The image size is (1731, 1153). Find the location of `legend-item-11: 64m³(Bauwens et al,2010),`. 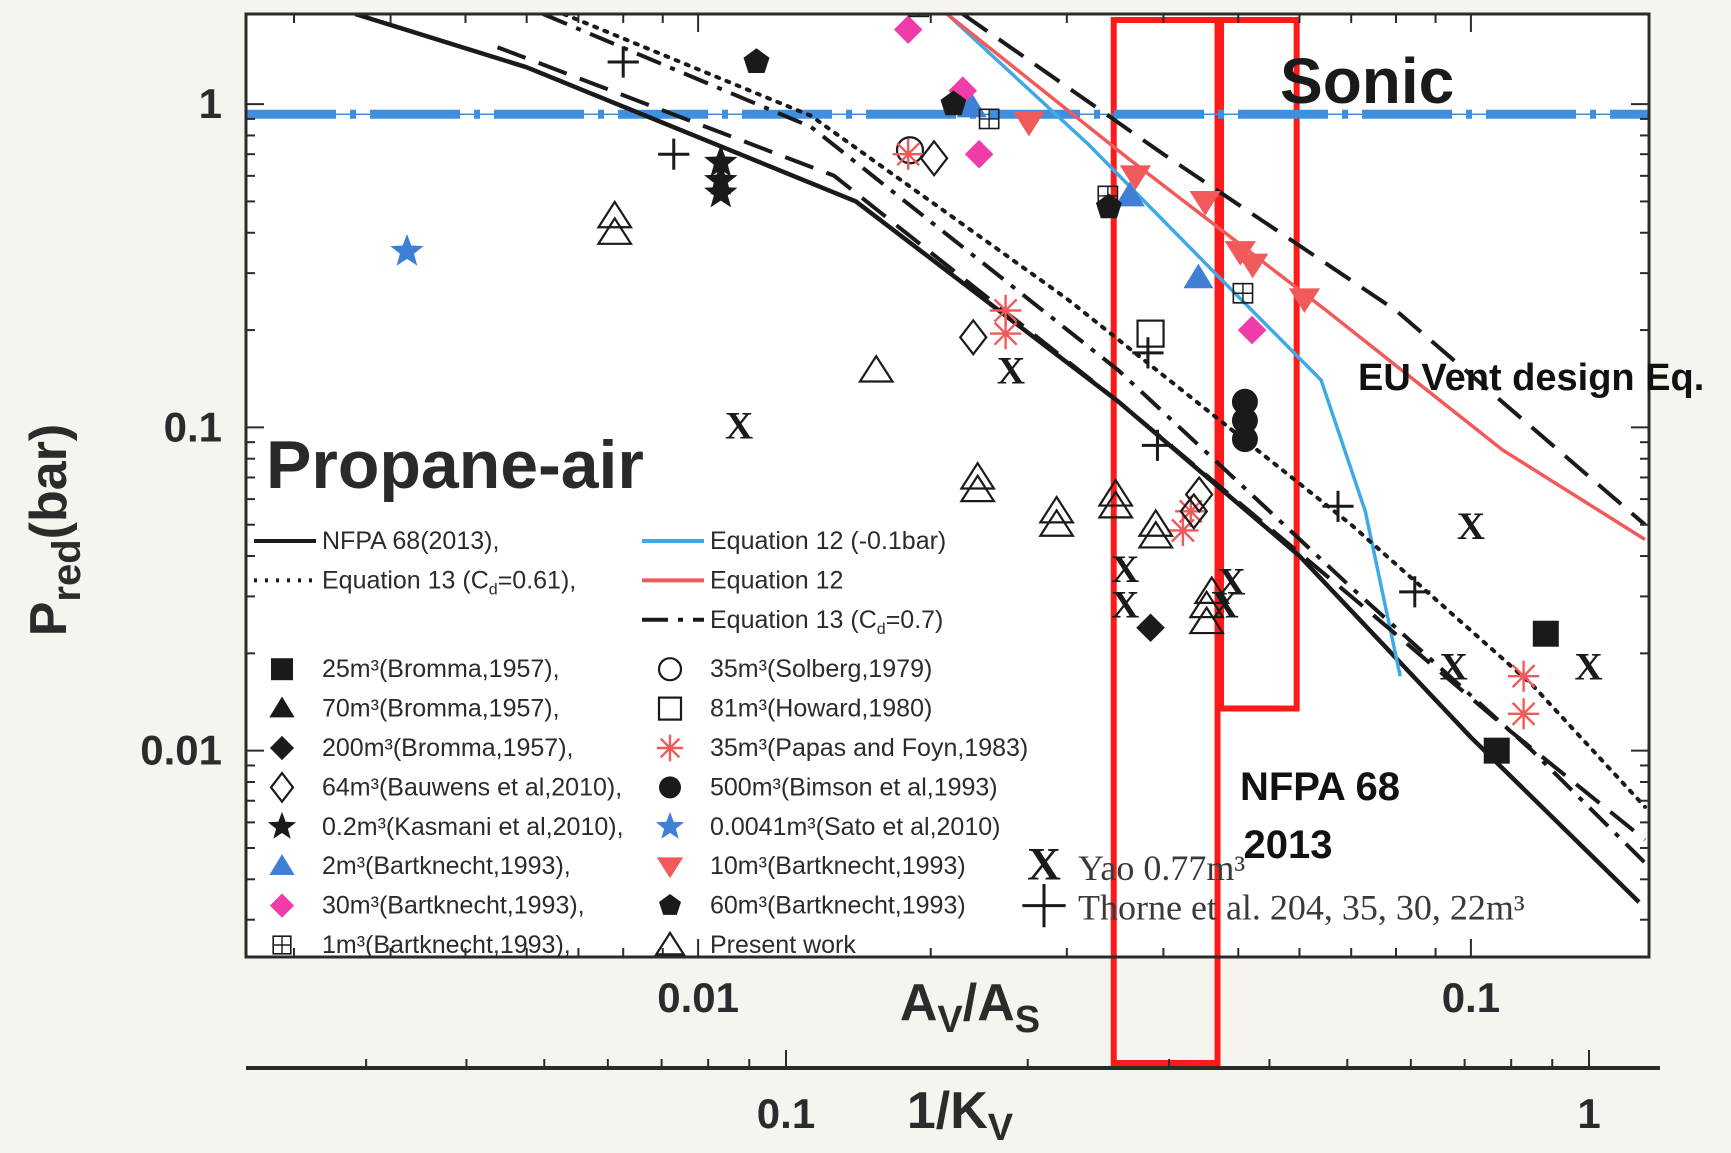

legend-item-11: 64m³(Bauwens et al,2010), is located at coordinates (445, 787).